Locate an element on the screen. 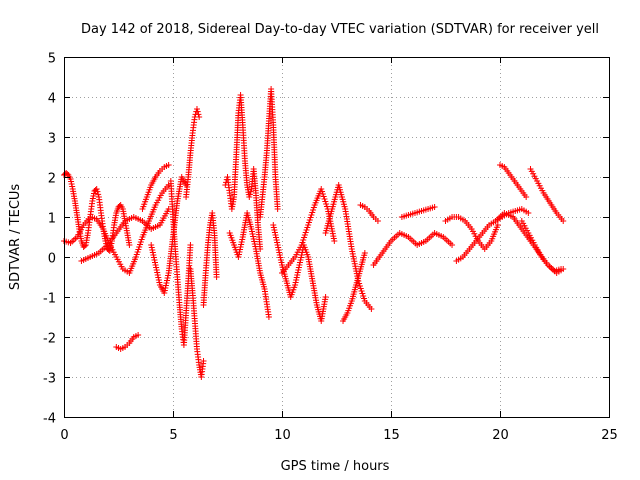 Image resolution: width=640 pixels, height=480 pixels. y-tick-label: -4 is located at coordinates (49, 419).